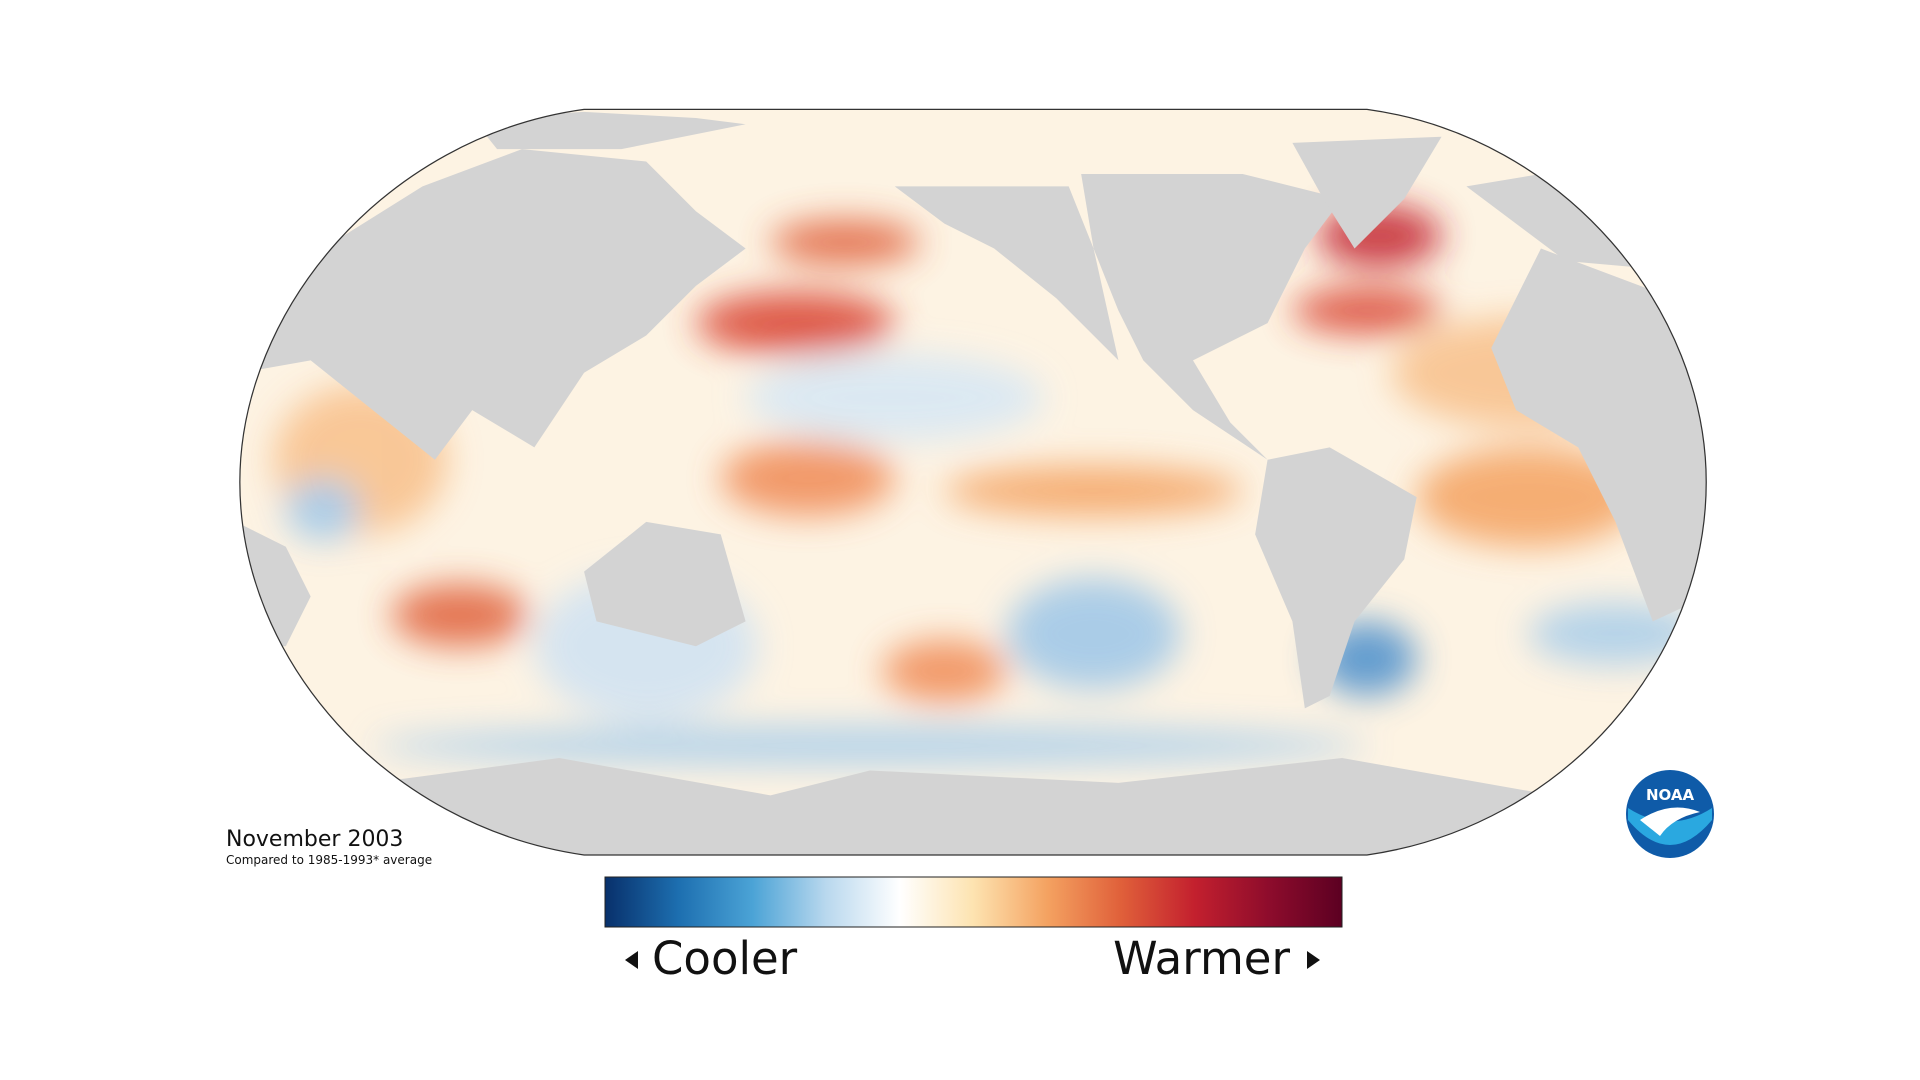 The height and width of the screenshot is (1080, 1920). What do you see at coordinates (329, 860) in the screenshot?
I see `baseline-note: Compared to 1985-1993* average` at bounding box center [329, 860].